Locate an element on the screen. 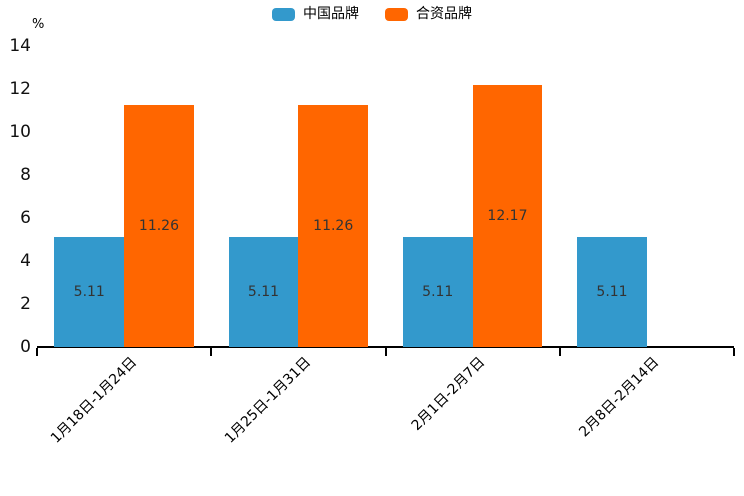 This screenshot has width=744, height=496. legend-swatch-china-brands is located at coordinates (283, 14).